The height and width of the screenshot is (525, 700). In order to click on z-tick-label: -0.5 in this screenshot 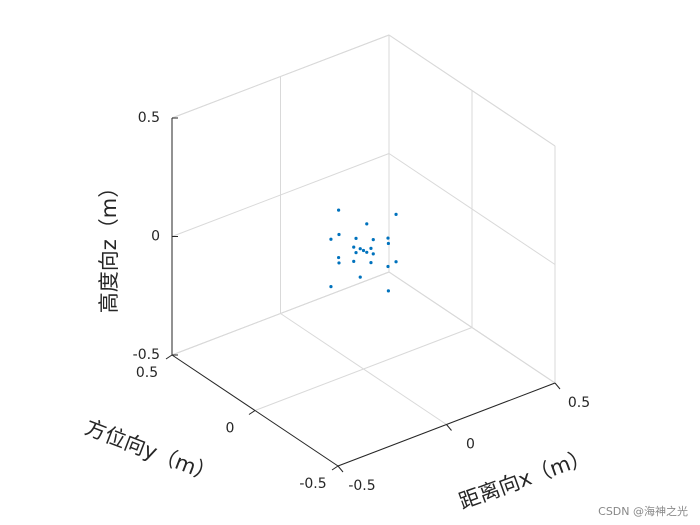, I will do `click(146, 355)`.